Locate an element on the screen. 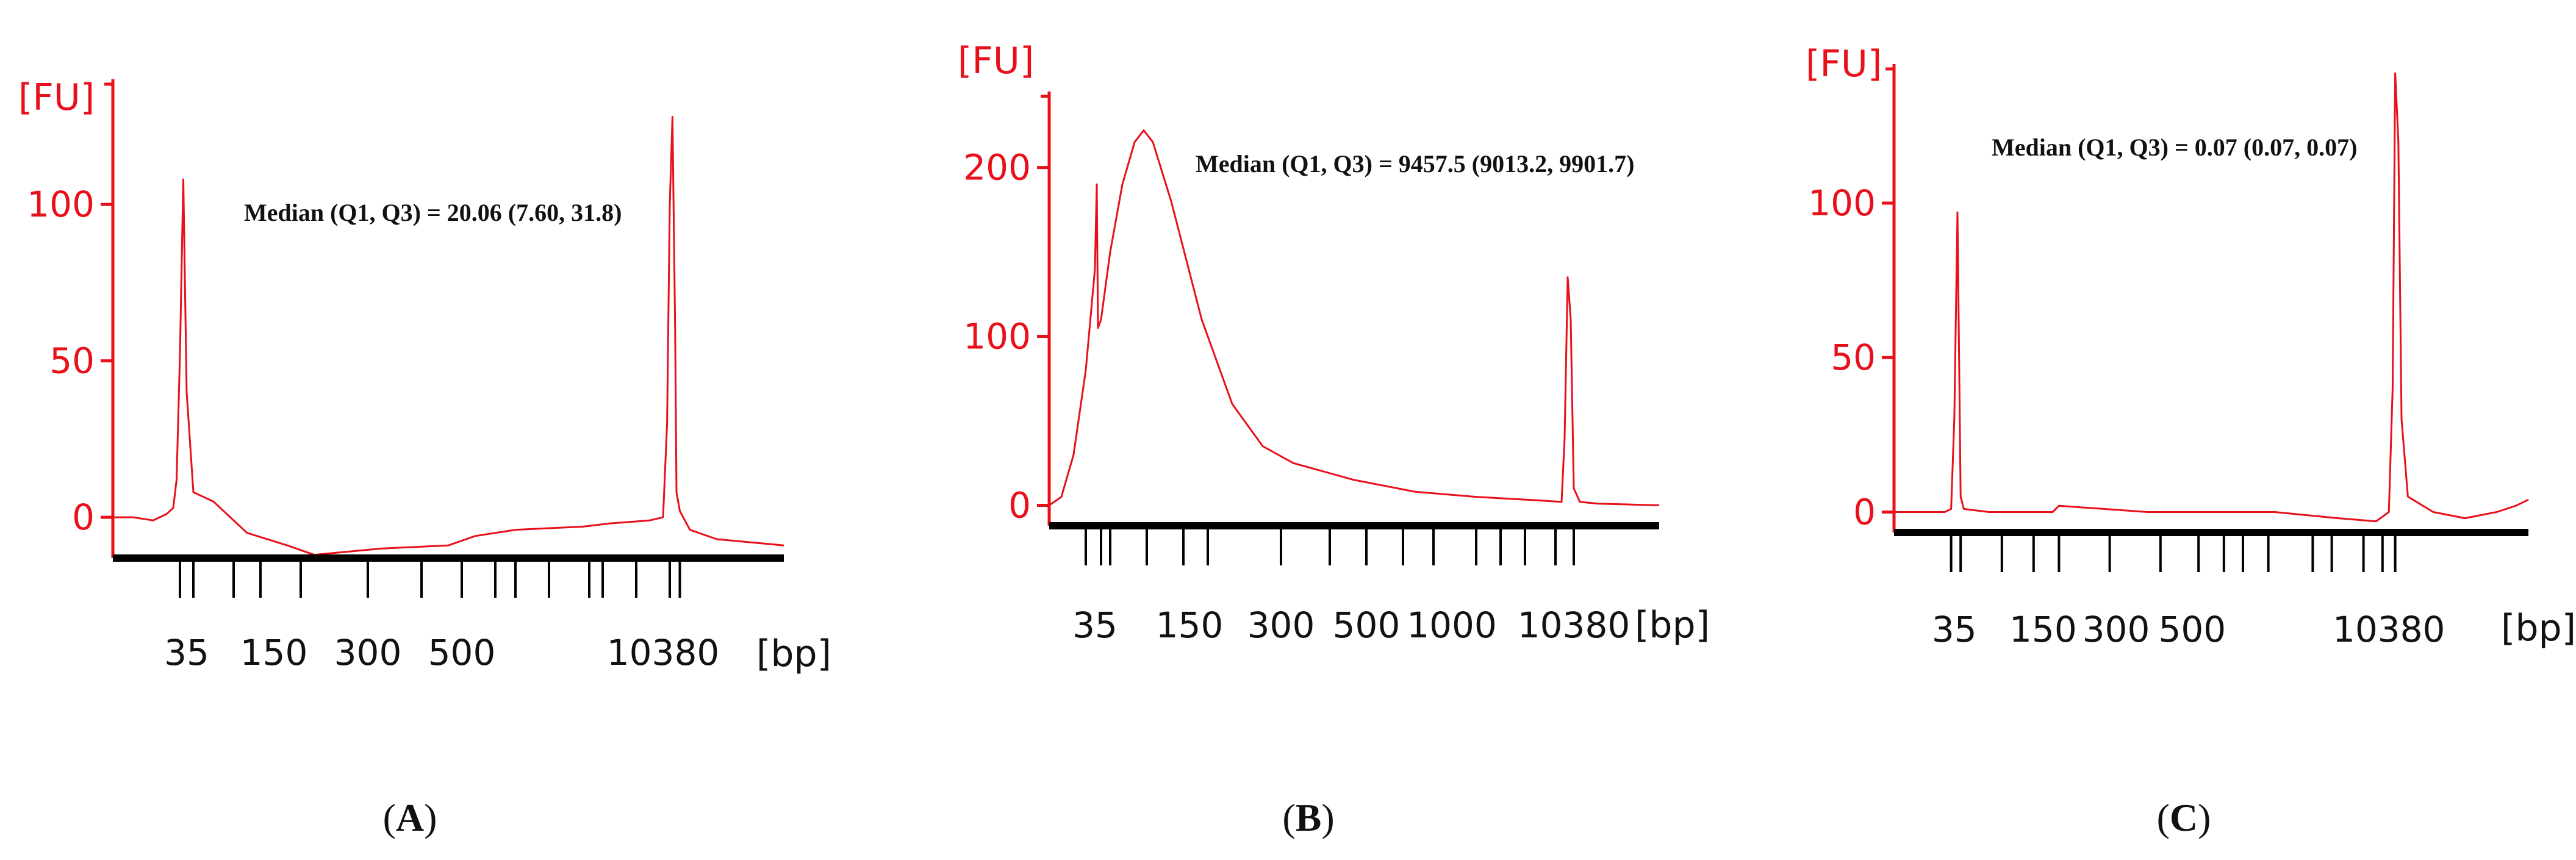  panel-labels: (A) (B) (C) is located at coordinates (1297, 817).